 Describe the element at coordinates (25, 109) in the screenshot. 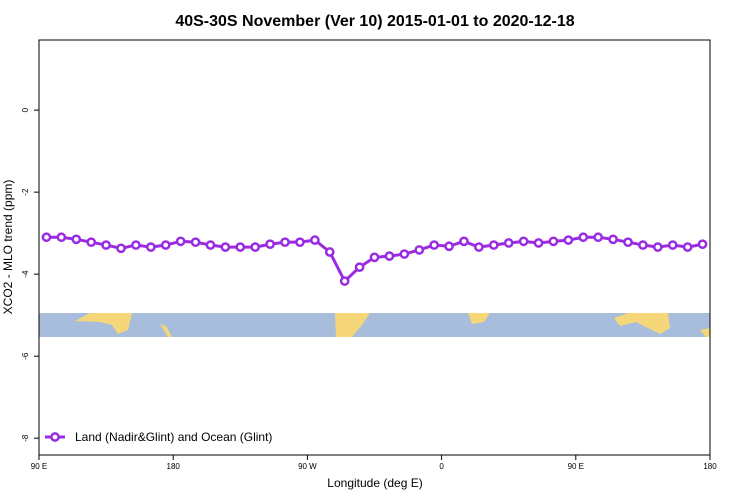

I see `y-tick-label: 0` at that location.